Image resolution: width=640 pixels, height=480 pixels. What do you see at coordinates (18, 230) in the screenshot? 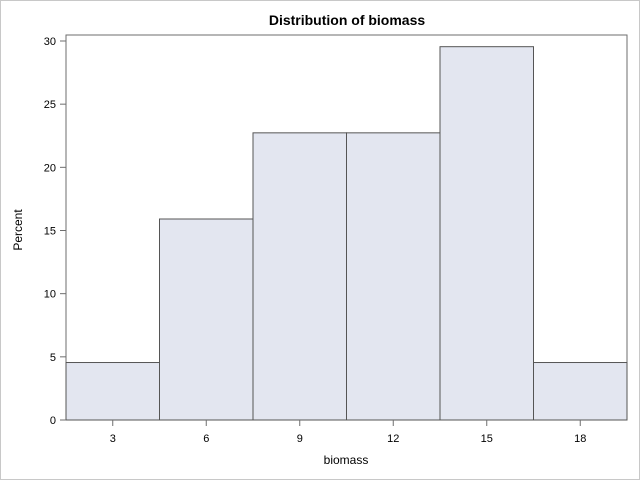
I see `y-axis-label: Percent` at bounding box center [18, 230].